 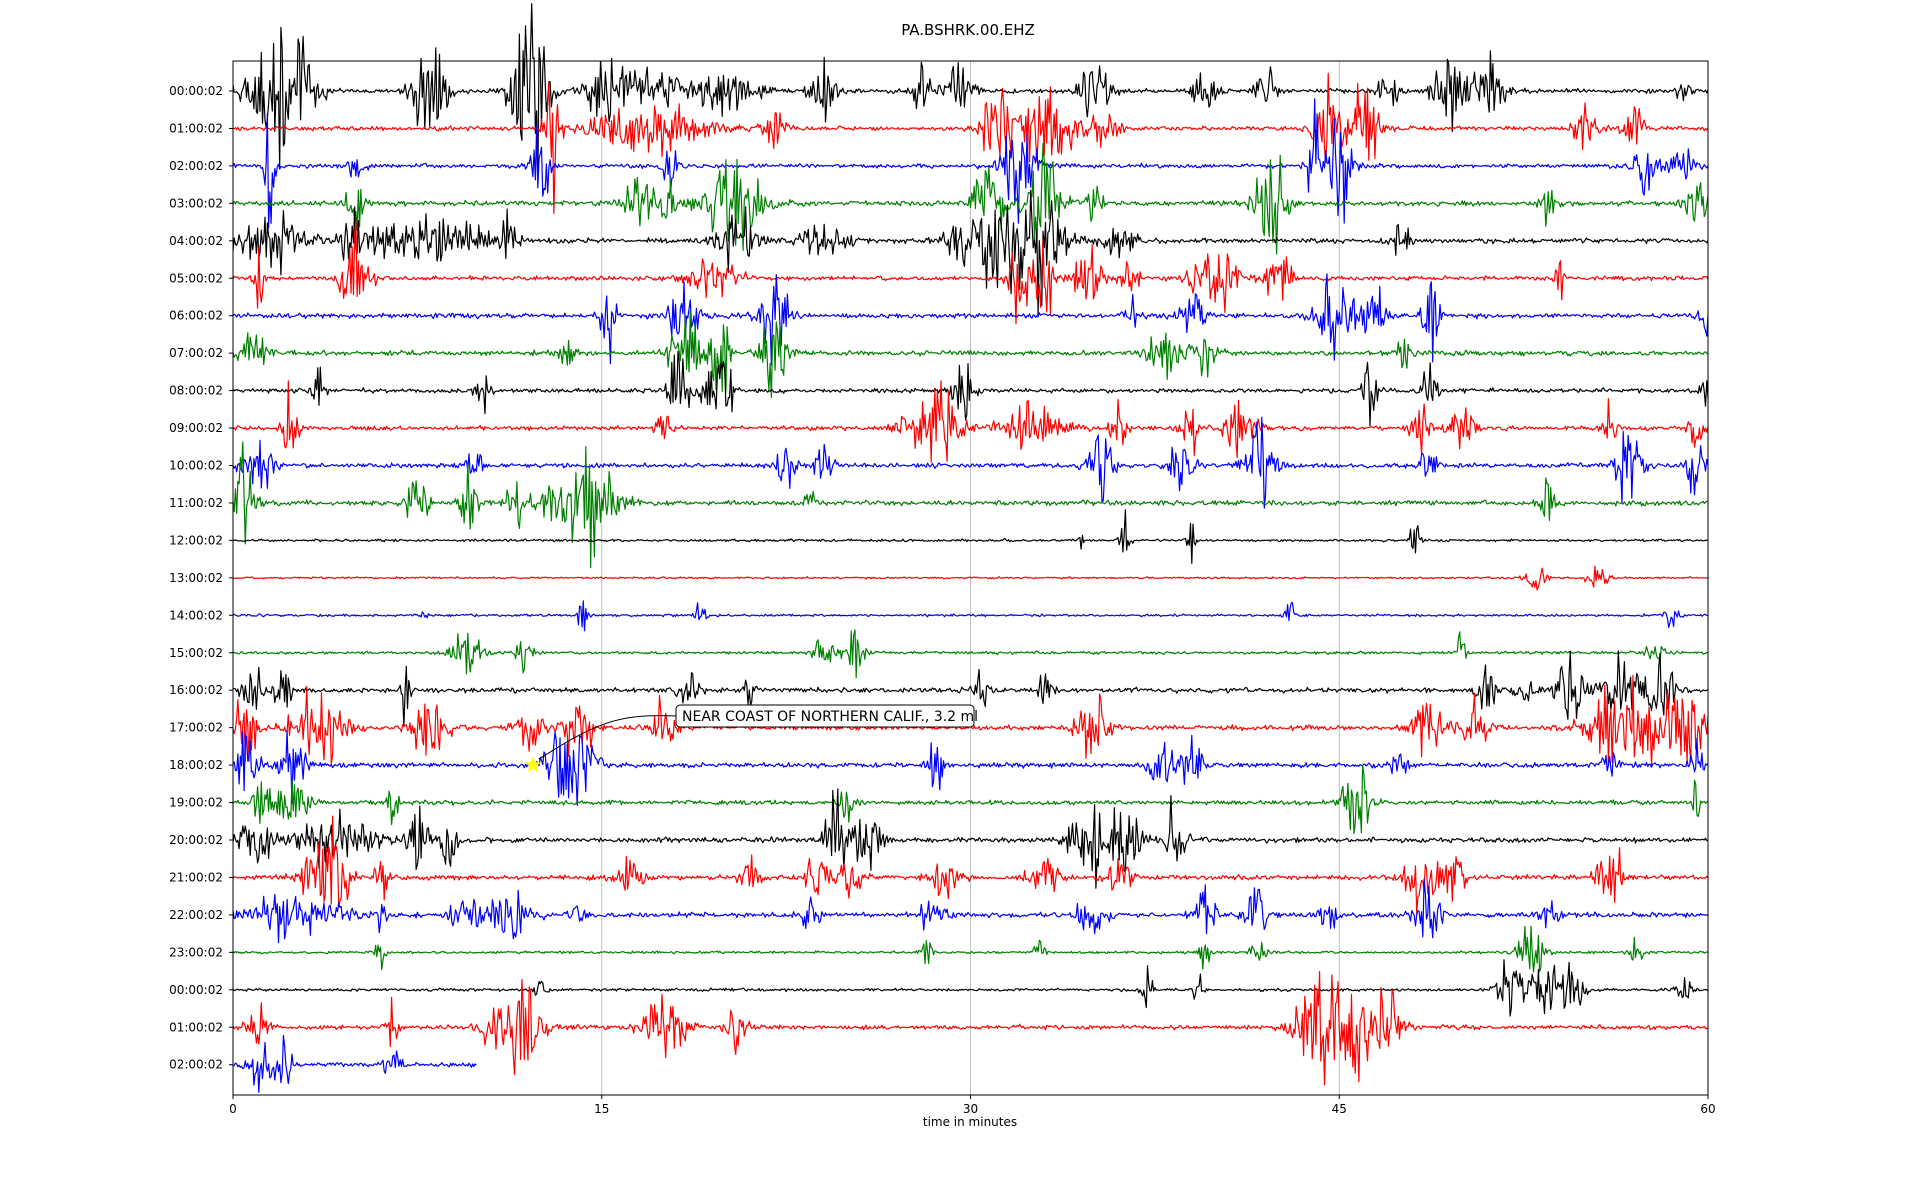 What do you see at coordinates (196, 952) in the screenshot?
I see `y-tick-label: 23:00:02` at bounding box center [196, 952].